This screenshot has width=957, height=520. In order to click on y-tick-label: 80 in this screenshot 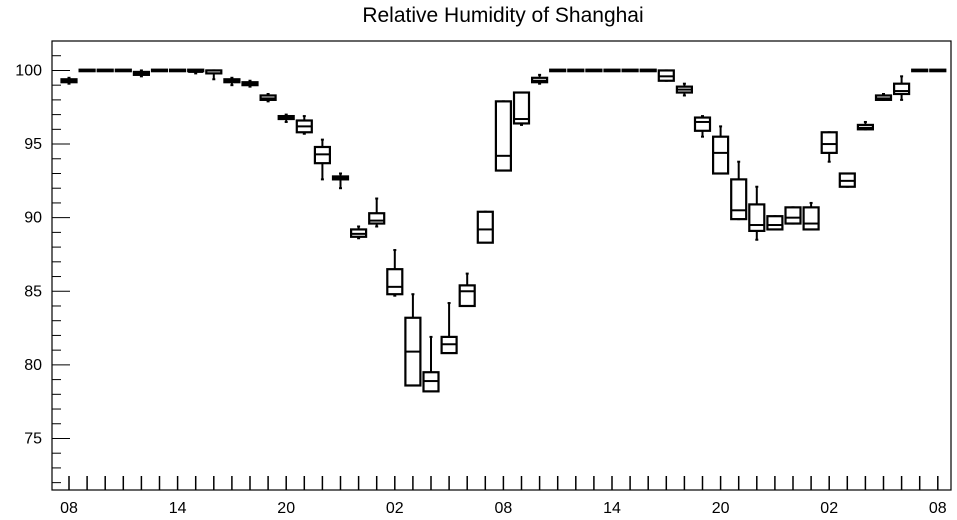, I will do `click(33, 365)`.